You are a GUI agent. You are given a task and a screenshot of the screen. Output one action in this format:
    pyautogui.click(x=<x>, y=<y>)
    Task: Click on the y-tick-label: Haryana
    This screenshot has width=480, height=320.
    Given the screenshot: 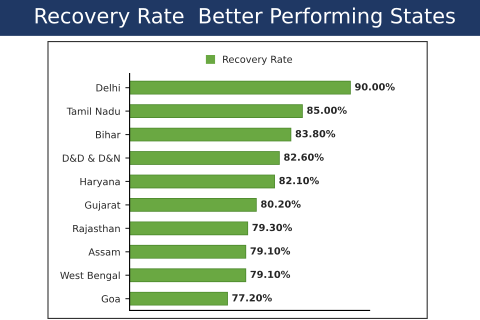 What is the action you would take?
    pyautogui.click(x=100, y=183)
    